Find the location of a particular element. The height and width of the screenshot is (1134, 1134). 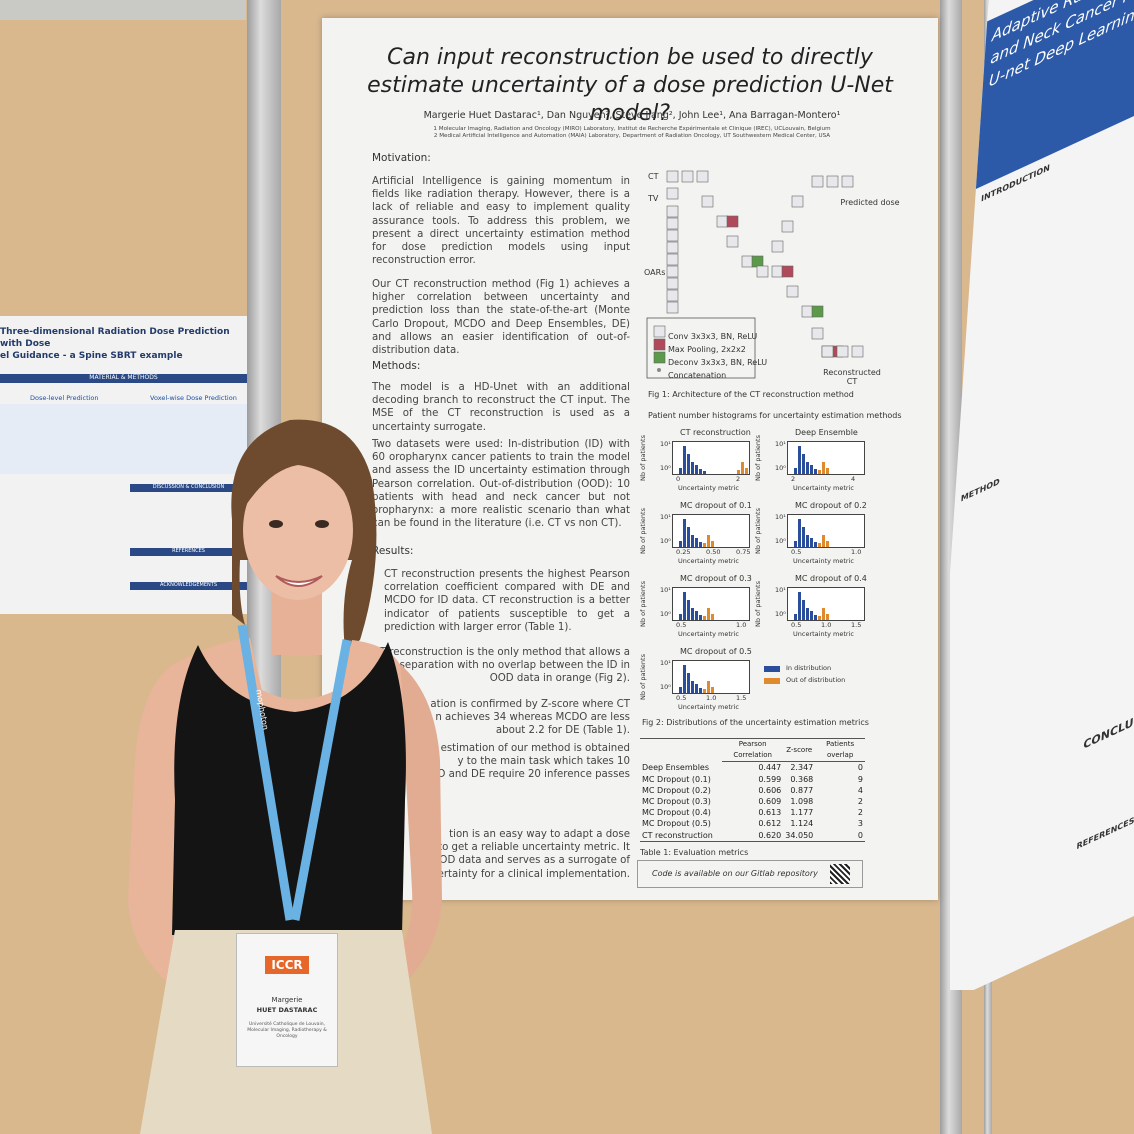

row-label: MC Dropout (0.2) is located at coordinates (676, 790).